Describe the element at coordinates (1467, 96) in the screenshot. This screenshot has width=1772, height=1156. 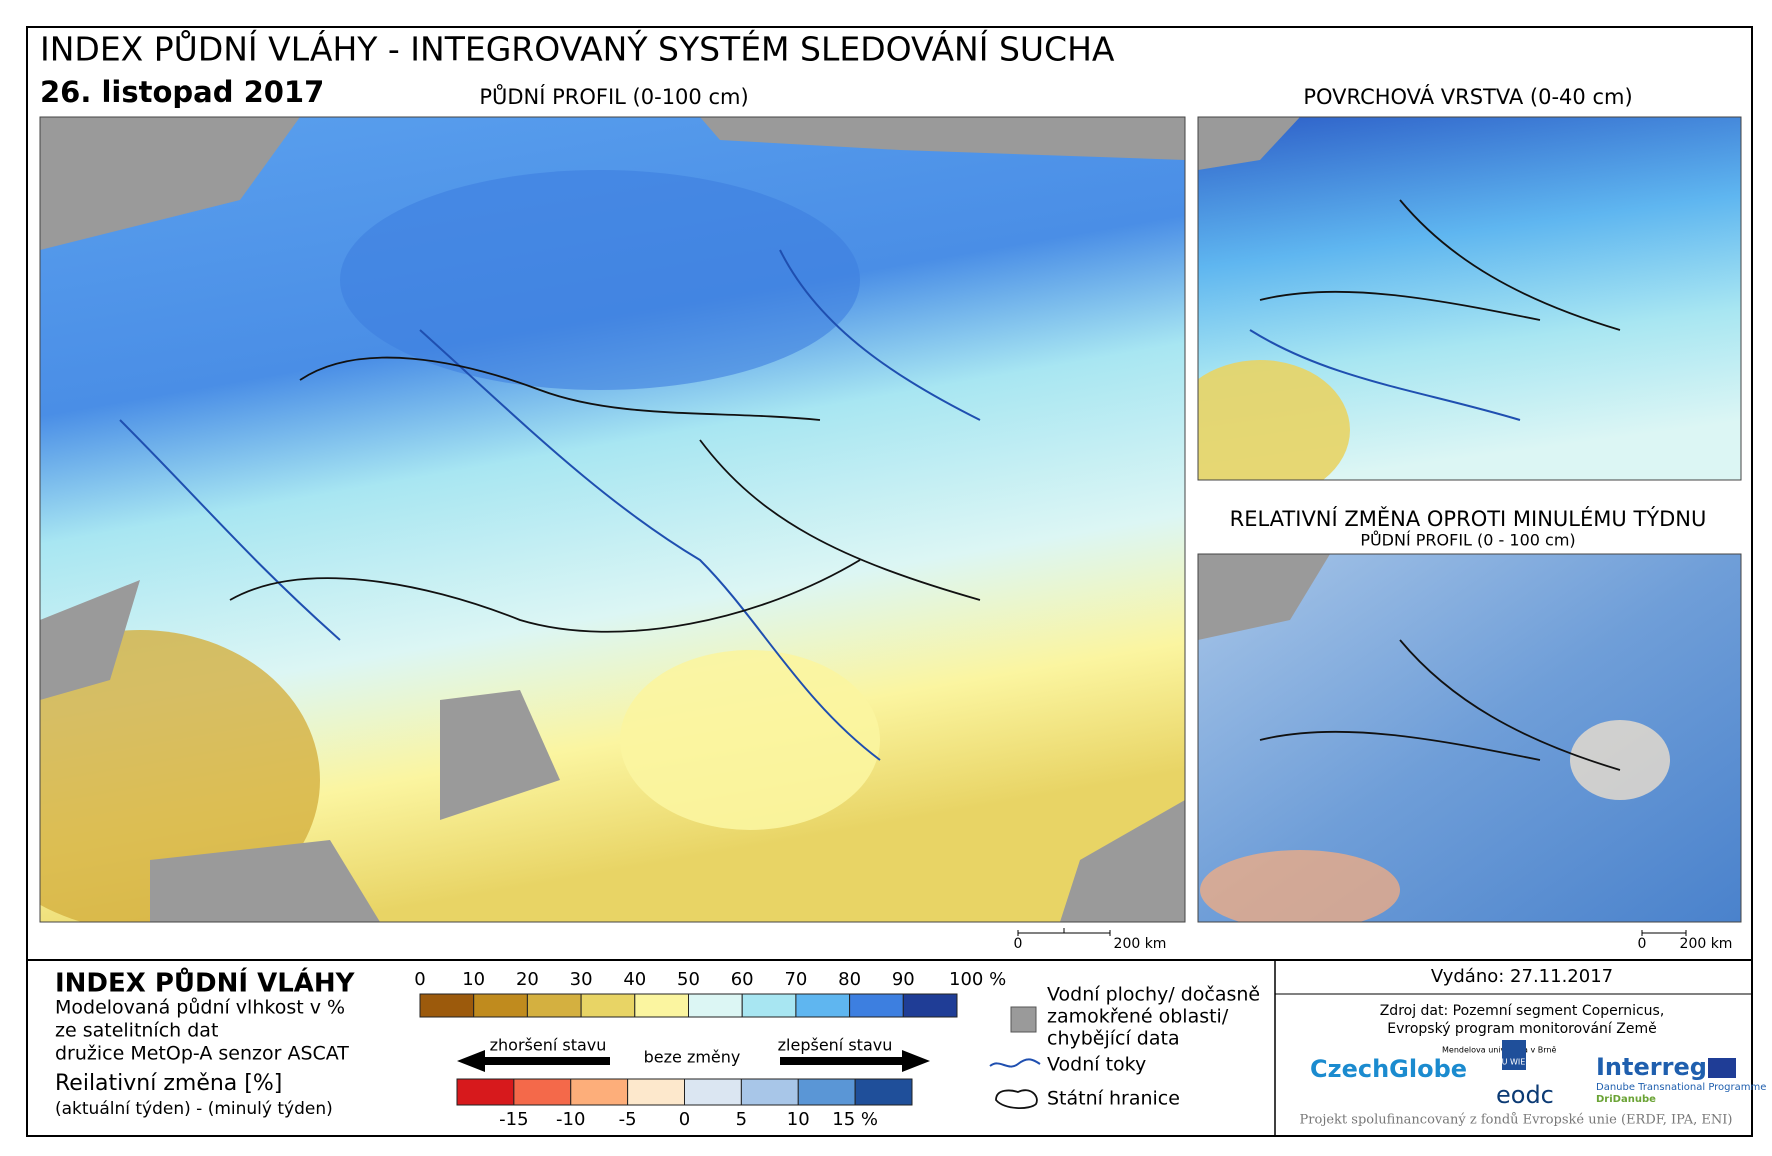
I see `map-title: POVRCHOVÁ VRSTVA (0-40 cm)` at that location.